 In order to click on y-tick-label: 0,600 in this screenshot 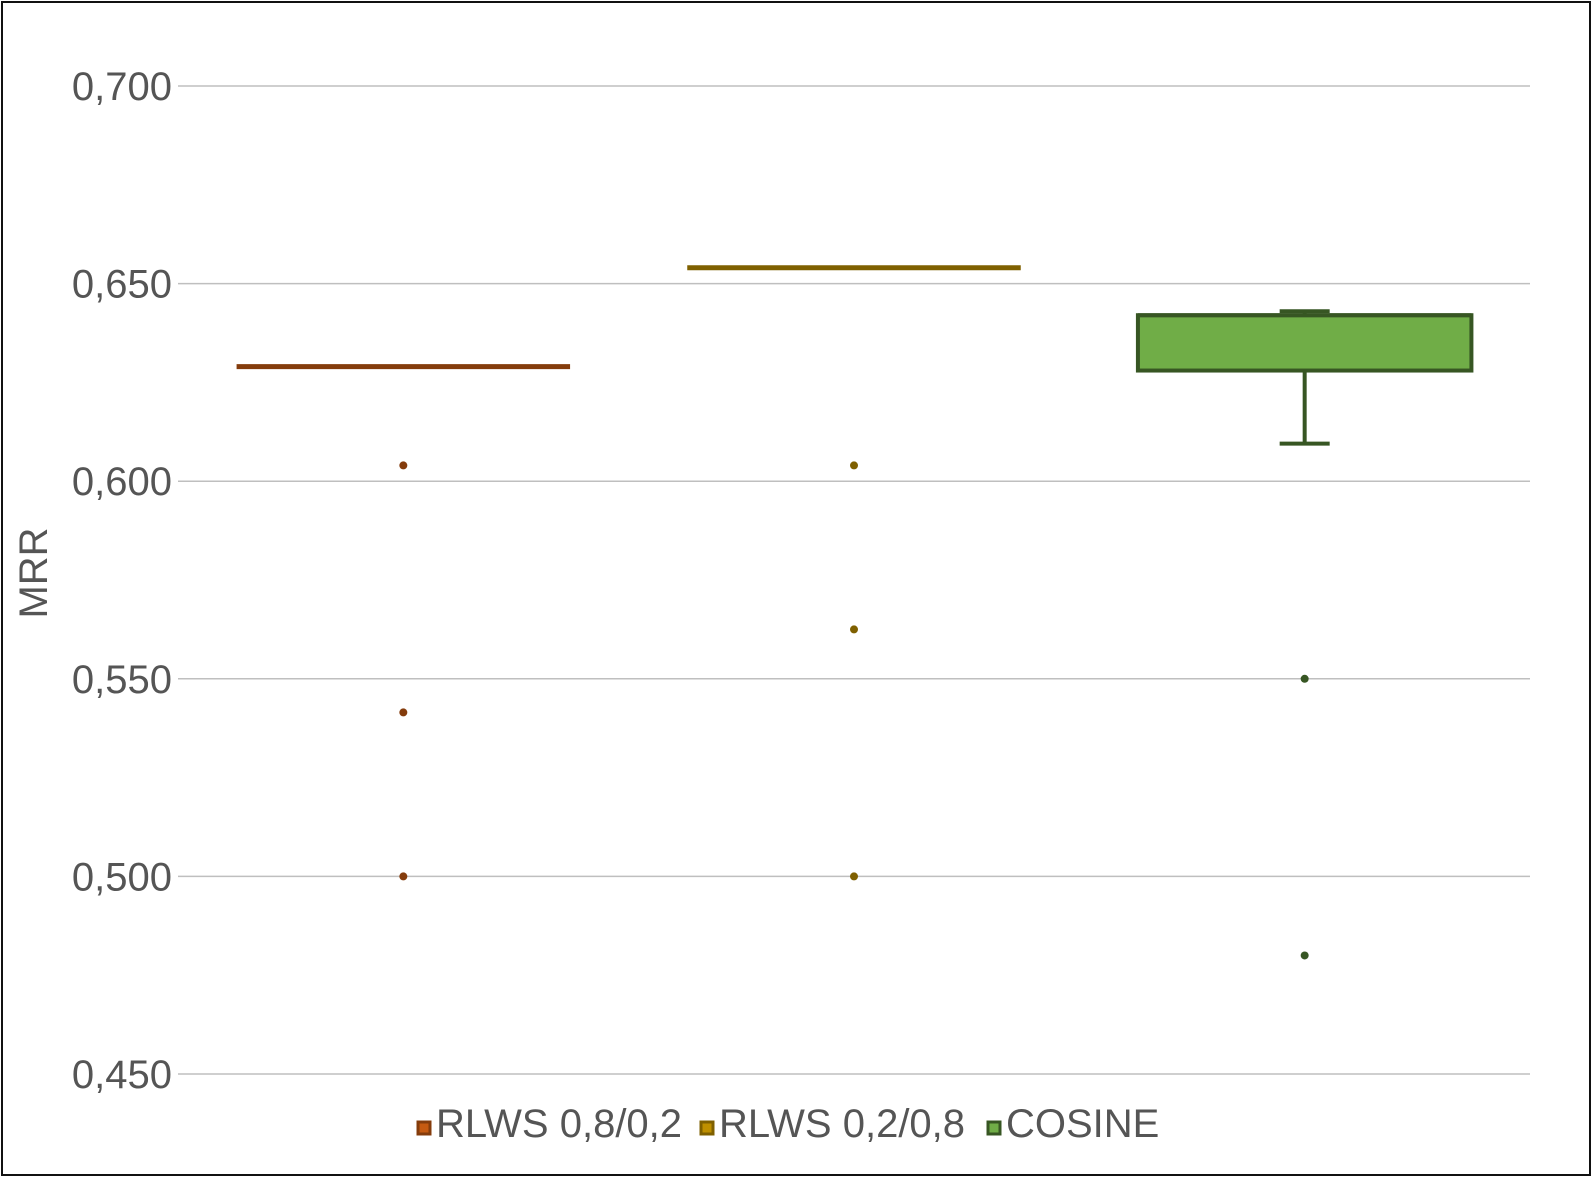, I will do `click(122, 482)`.